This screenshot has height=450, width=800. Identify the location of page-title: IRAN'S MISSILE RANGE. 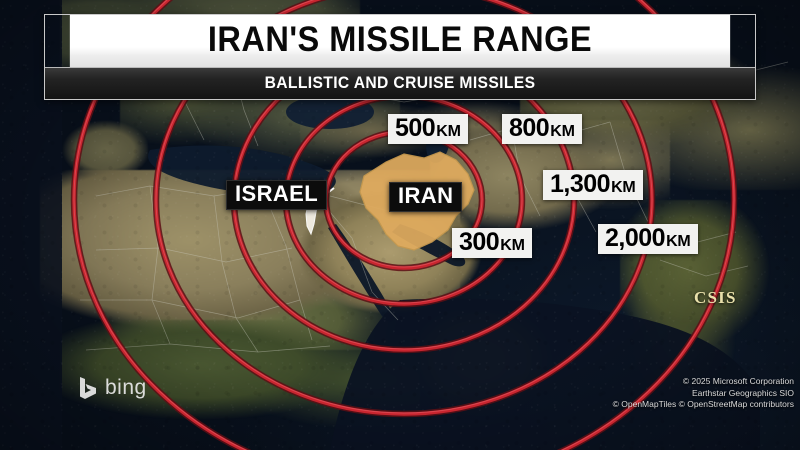
(400, 41).